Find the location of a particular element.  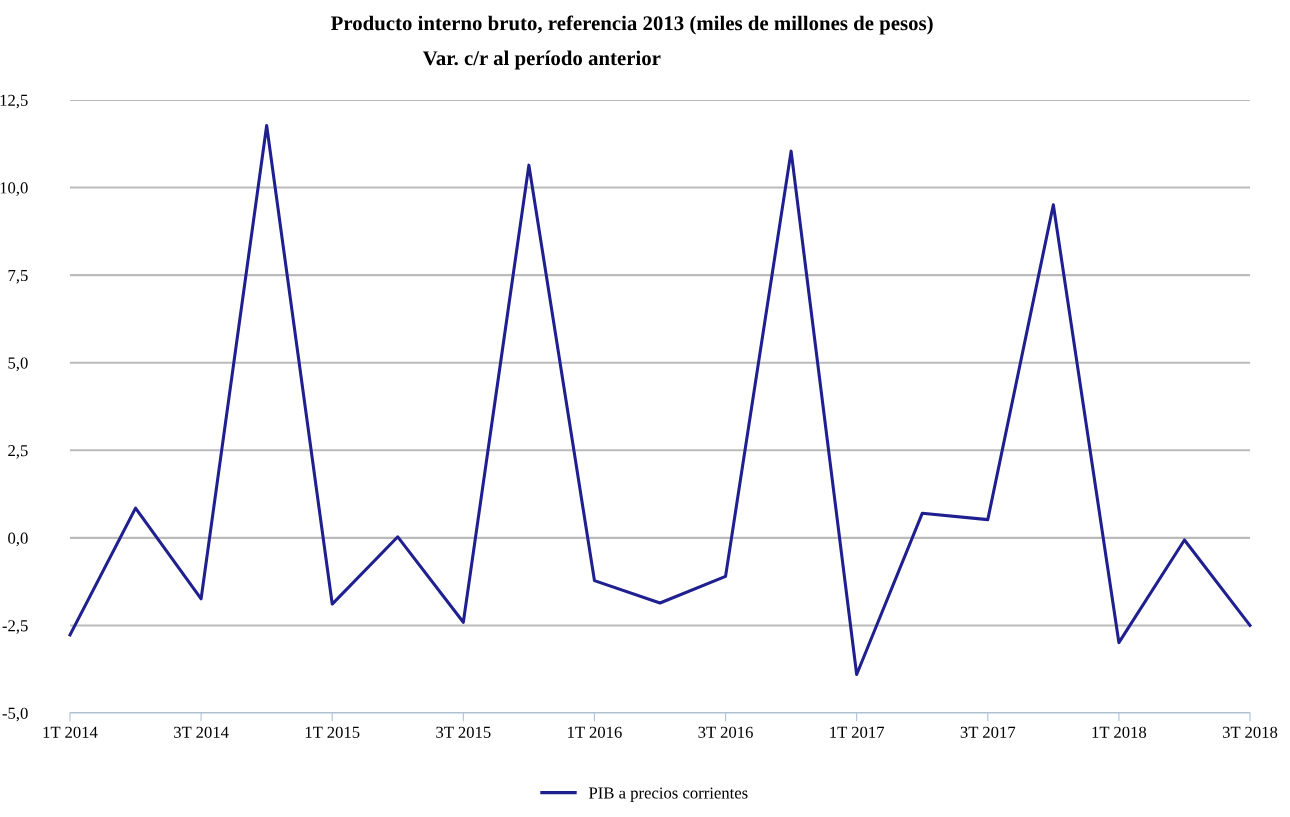

x-tick-label: 1T 2016 is located at coordinates (595, 732).